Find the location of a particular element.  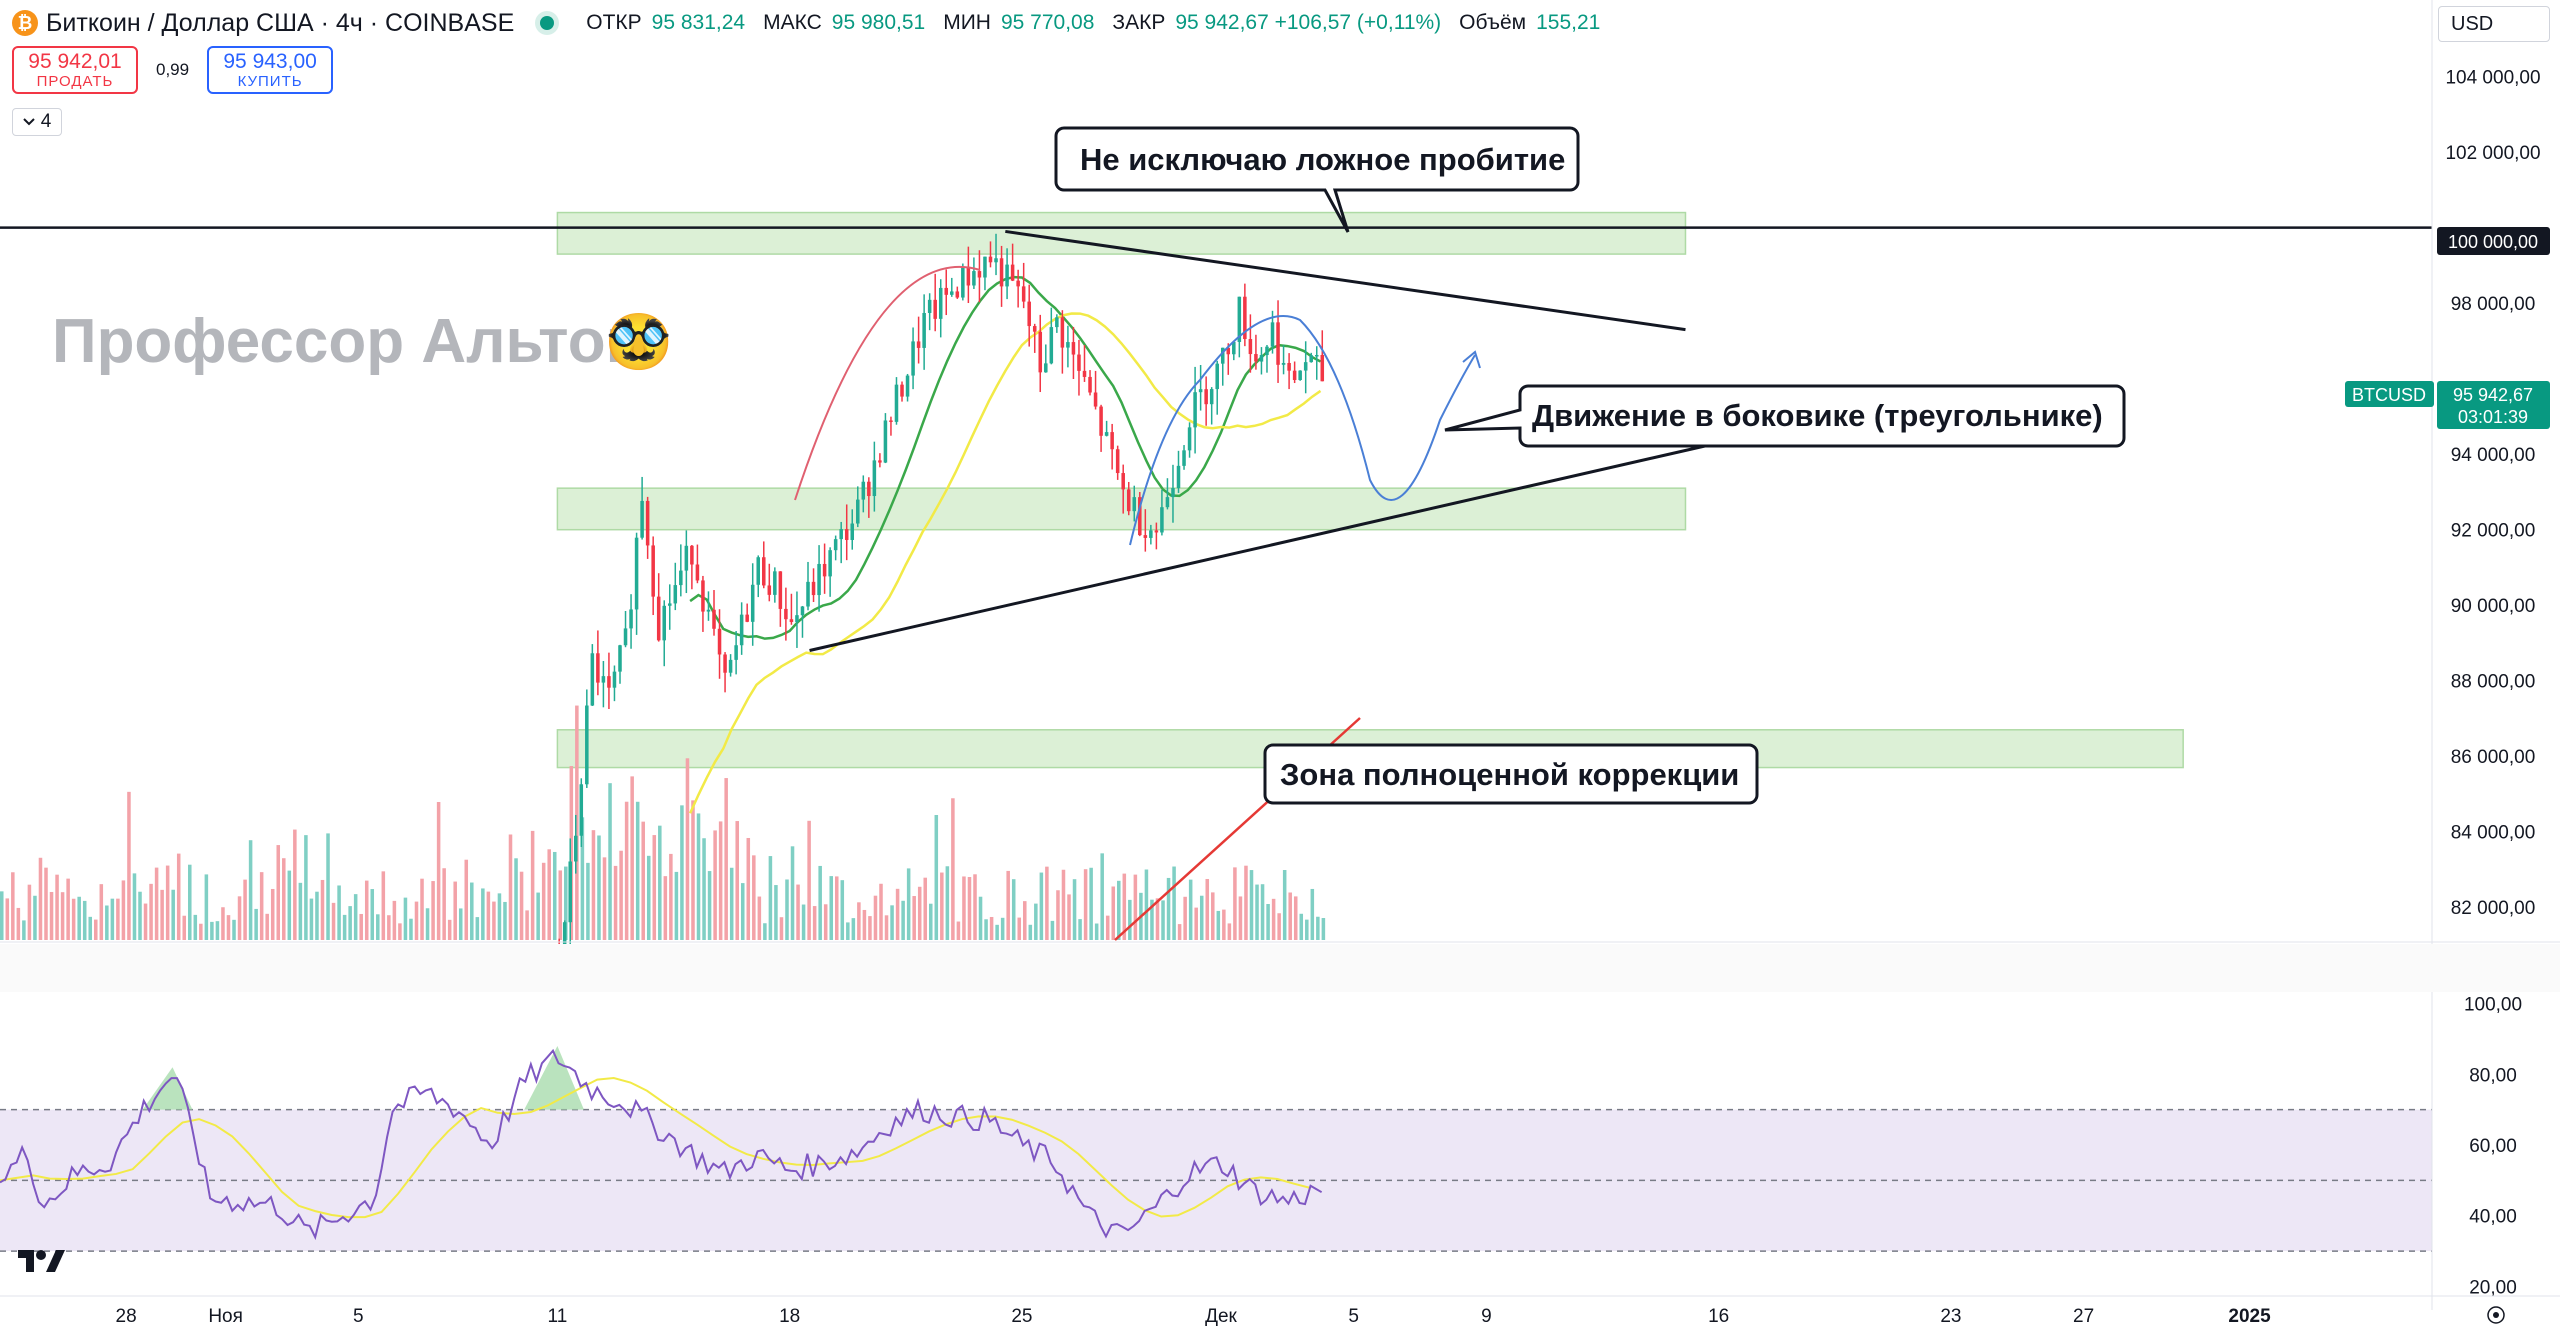

time-axis: 28 Ноя 5 11 18 25 Дек 5 9 16 23 27 2025 is located at coordinates (1280, 1311).